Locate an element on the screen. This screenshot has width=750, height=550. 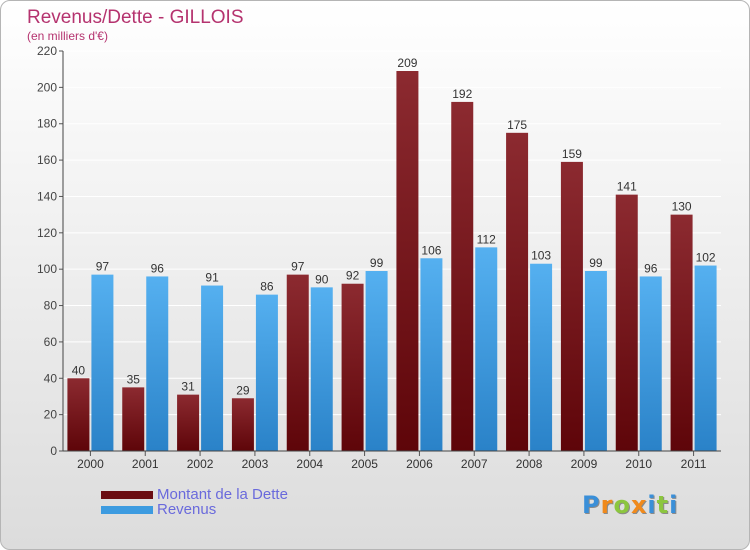
x-tick-label-2007: 2007 is located at coordinates (474, 464).